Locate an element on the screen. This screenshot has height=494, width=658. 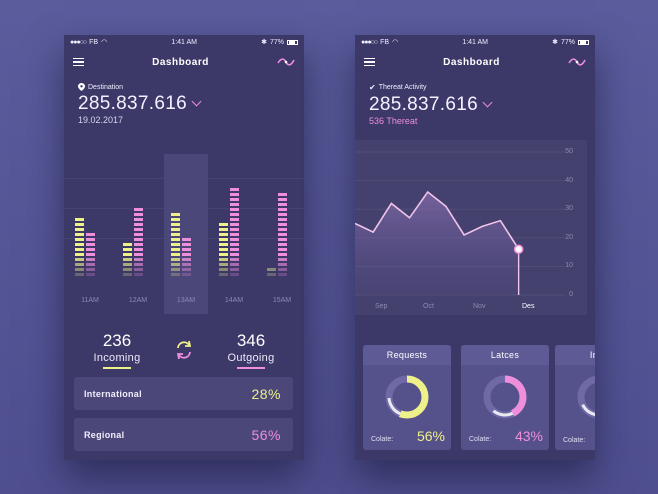
incoming-underline is located at coordinates (117, 368).